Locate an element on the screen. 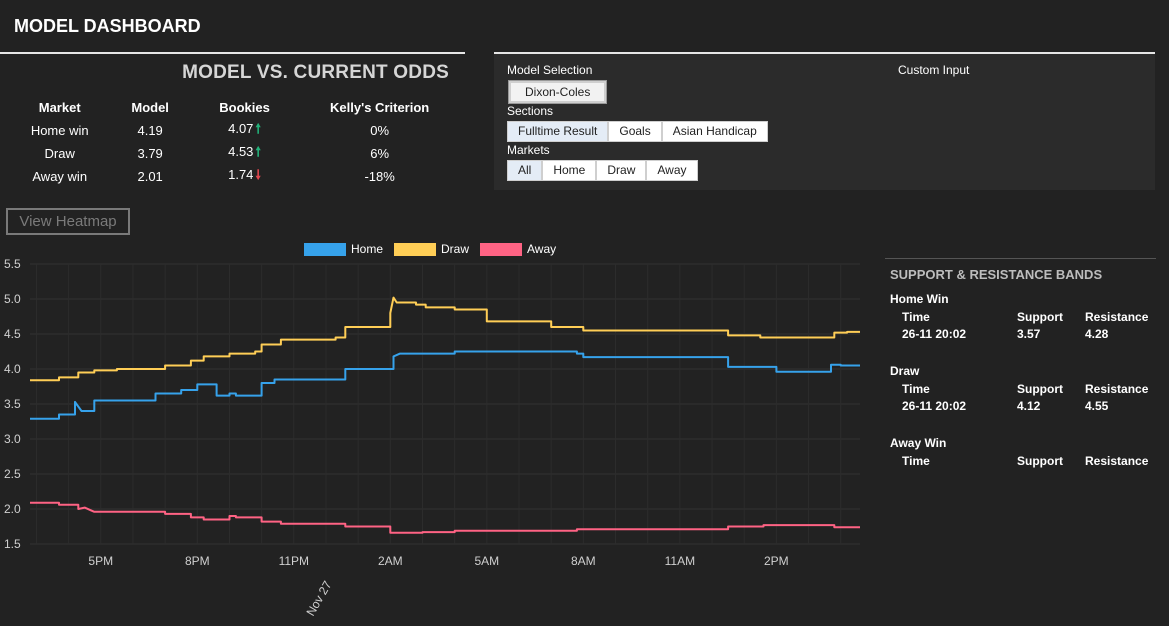 The image size is (1169, 626). market-away-button: Away is located at coordinates (672, 170).